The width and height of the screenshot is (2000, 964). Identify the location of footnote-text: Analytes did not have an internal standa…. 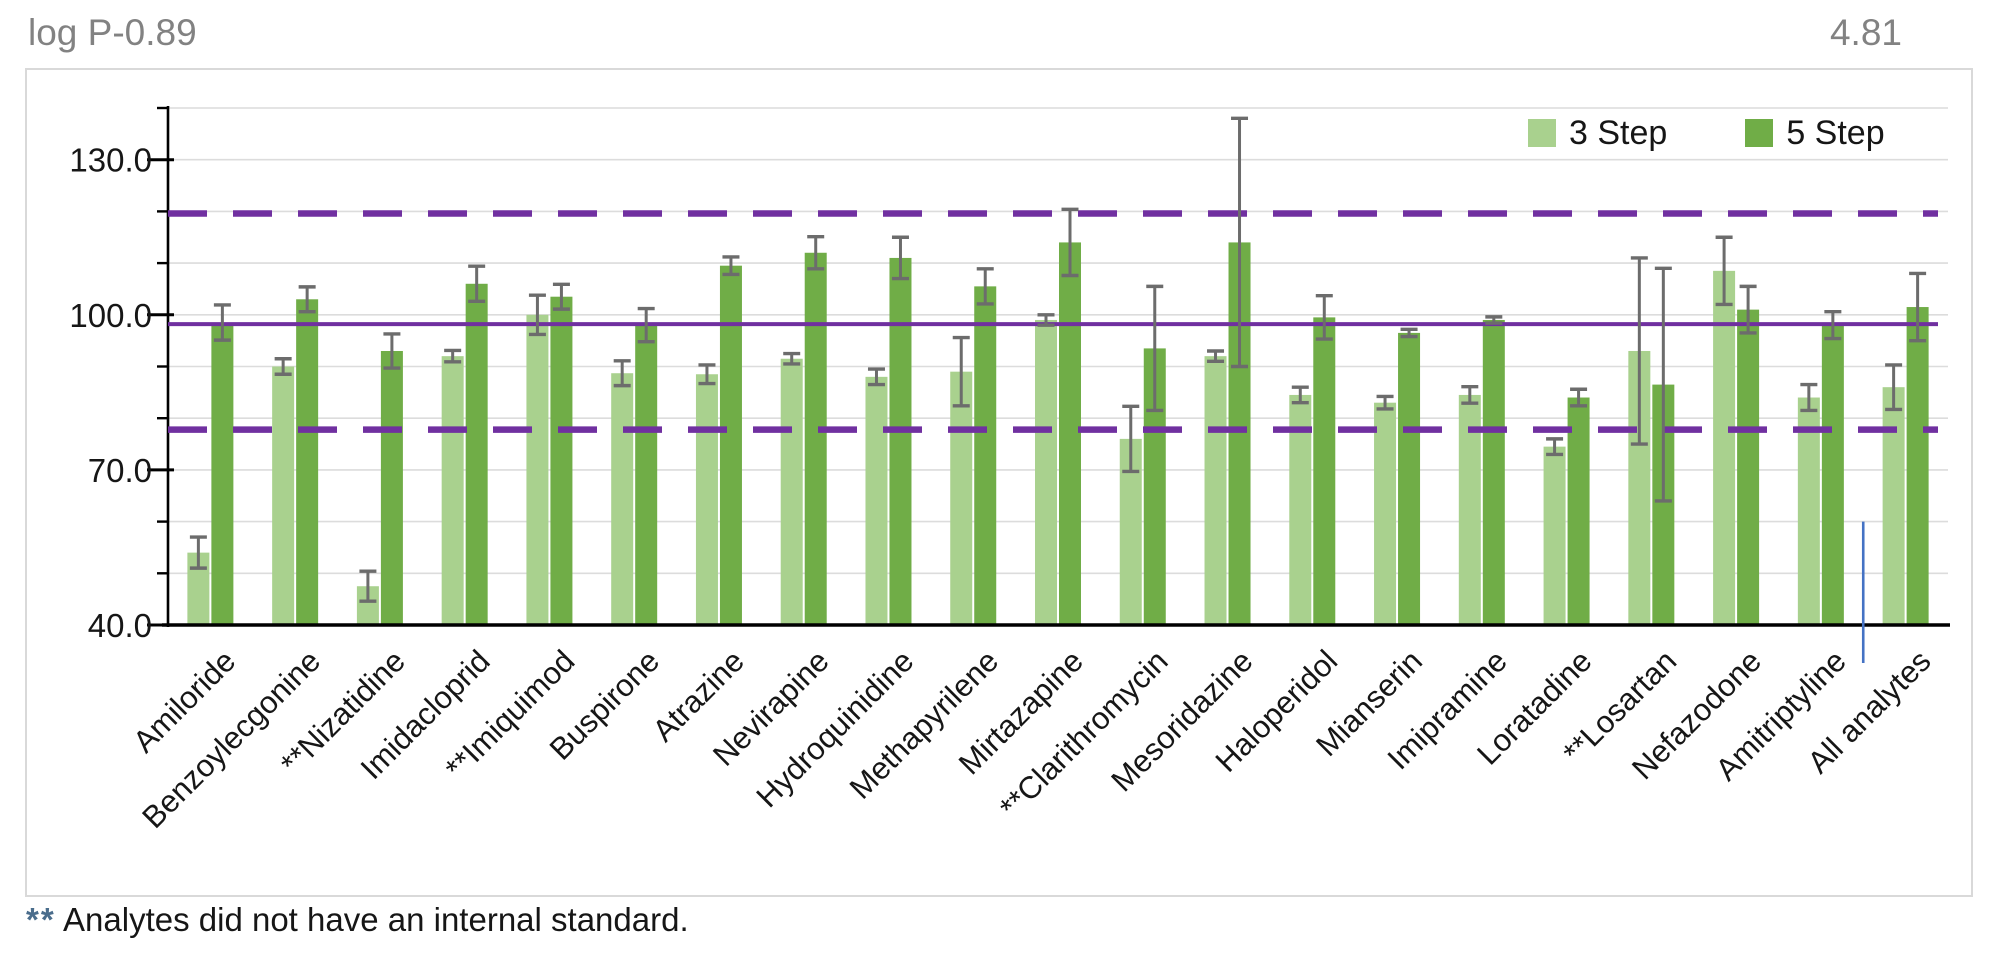
(372, 919).